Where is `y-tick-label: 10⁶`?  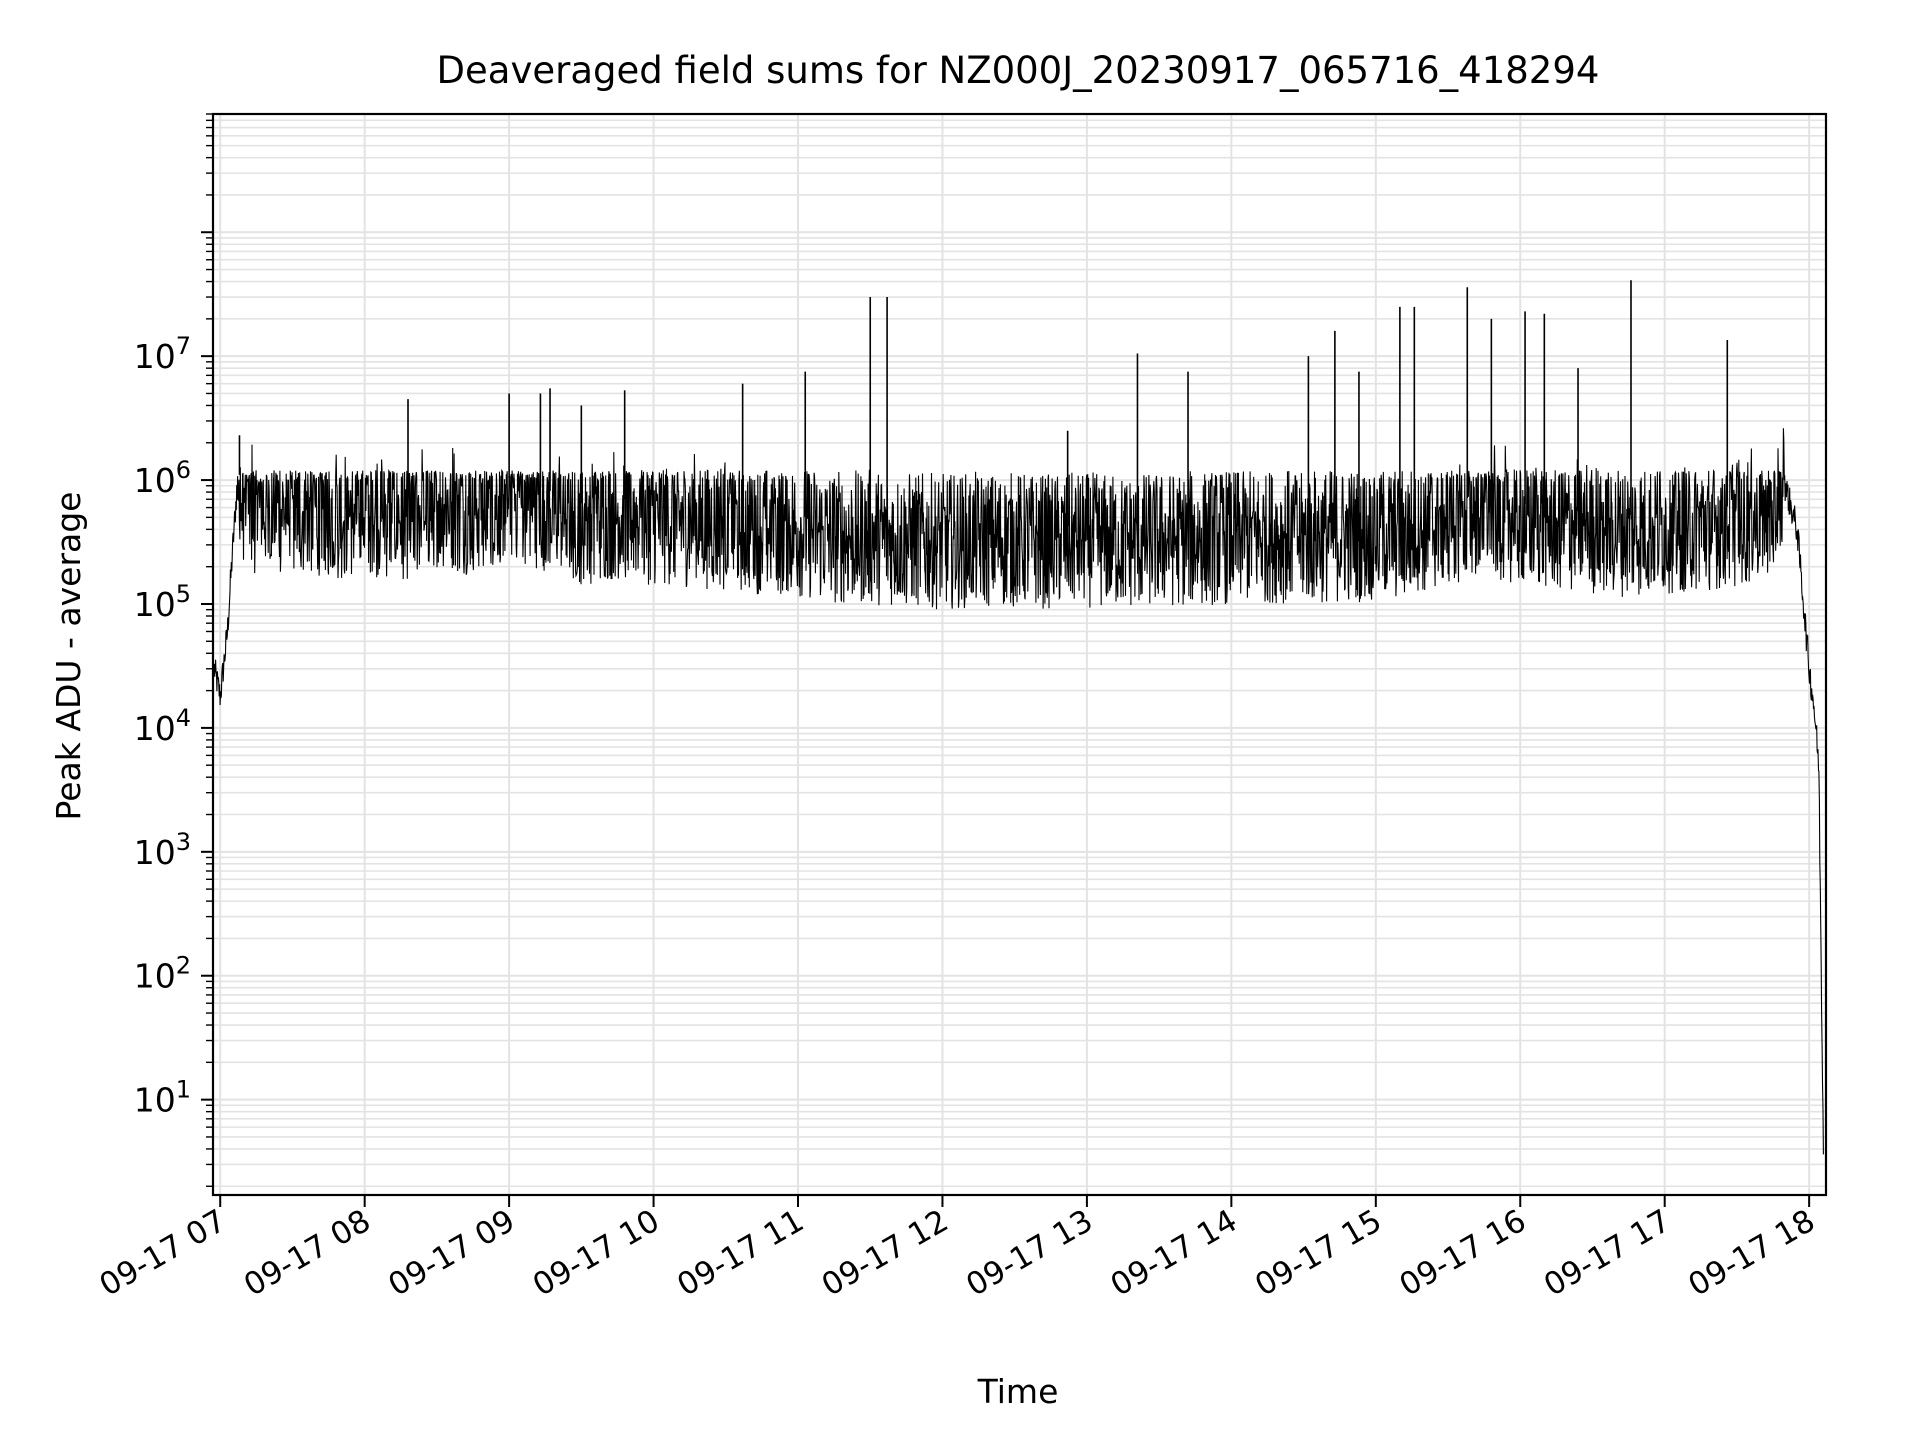
y-tick-label: 10⁶ is located at coordinates (162, 478).